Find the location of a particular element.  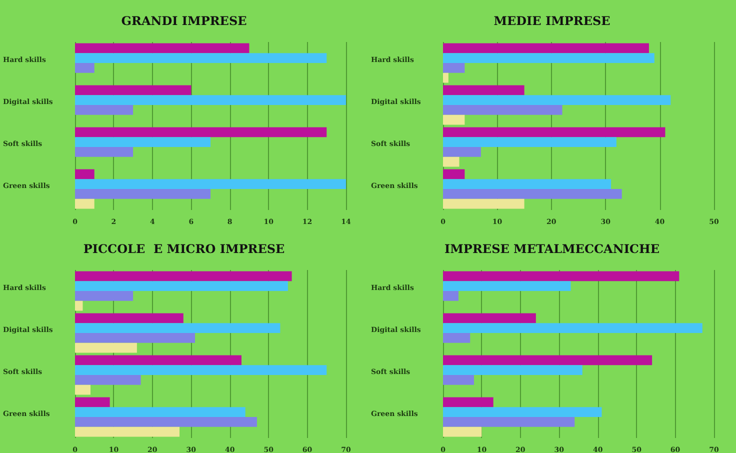

chart-title: PICCOLE E MICRO IMPRESE is located at coordinates (184, 249).